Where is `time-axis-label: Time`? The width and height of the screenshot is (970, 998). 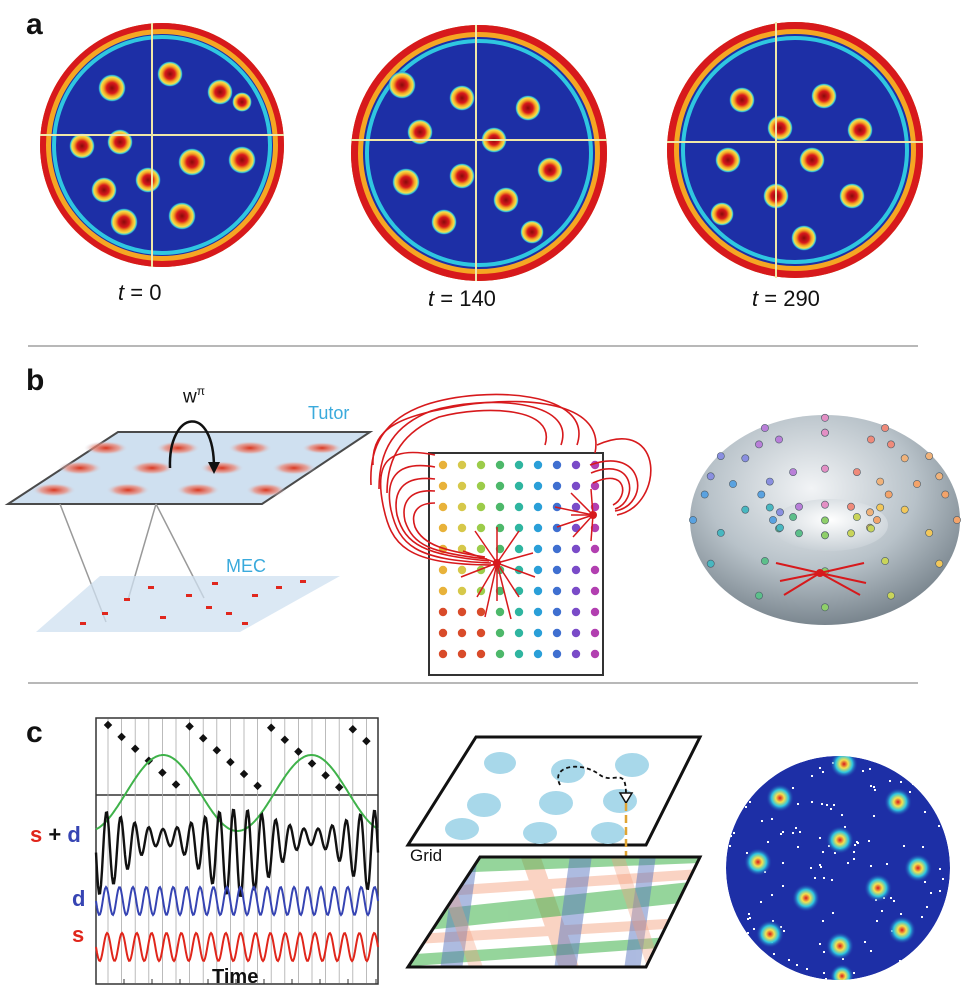
time-axis-label: Time is located at coordinates (235, 977).